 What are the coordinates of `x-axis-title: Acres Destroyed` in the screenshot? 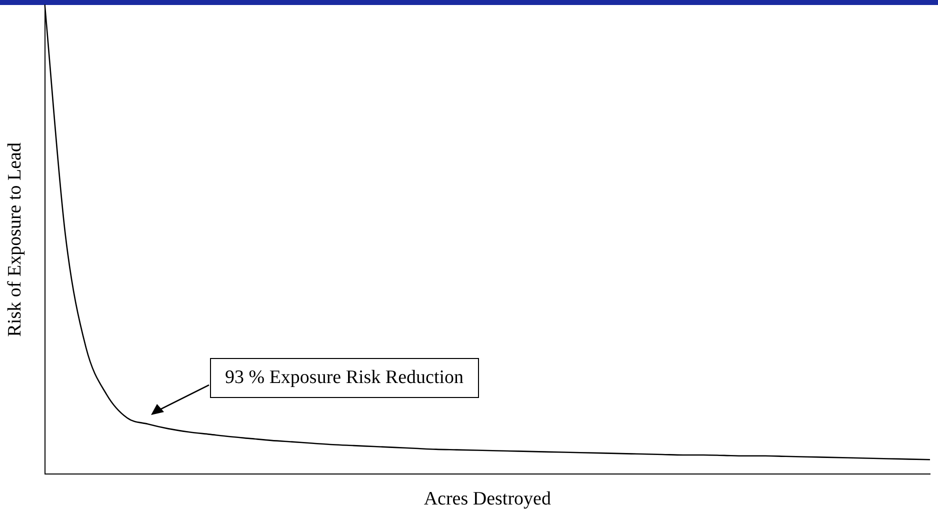 It's located at (488, 499).